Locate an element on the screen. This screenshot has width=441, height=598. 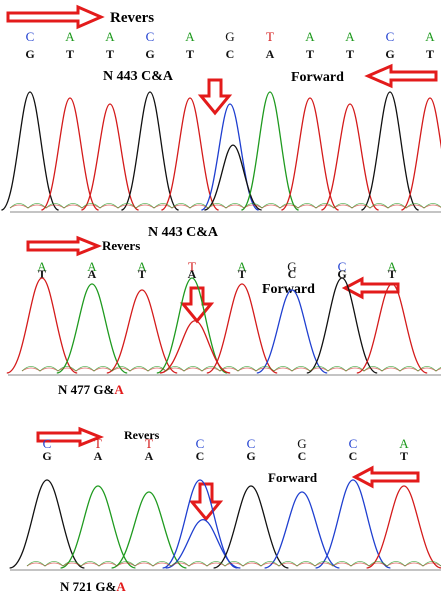
bottom-mutation-label: N 721 G&A is located at coordinates (93, 586).